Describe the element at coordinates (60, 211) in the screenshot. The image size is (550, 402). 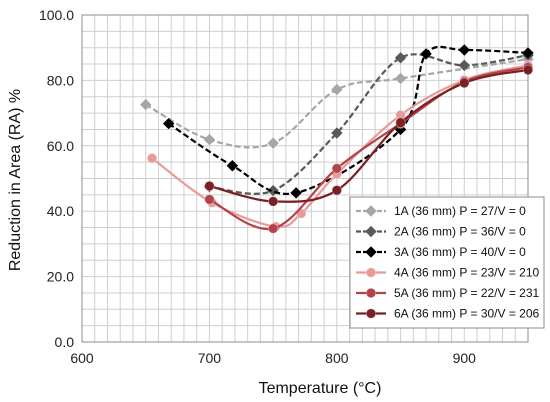
I see `y-tick-label: 40.0` at that location.